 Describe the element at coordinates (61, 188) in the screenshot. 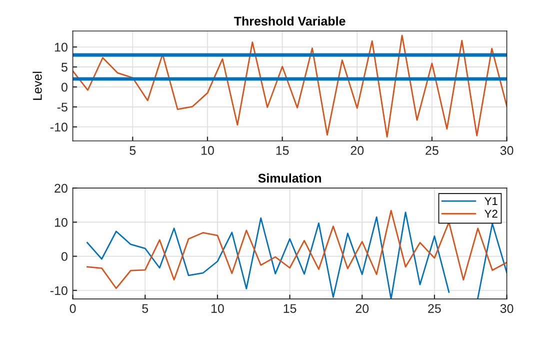

I see `y-tick-label: 20` at that location.